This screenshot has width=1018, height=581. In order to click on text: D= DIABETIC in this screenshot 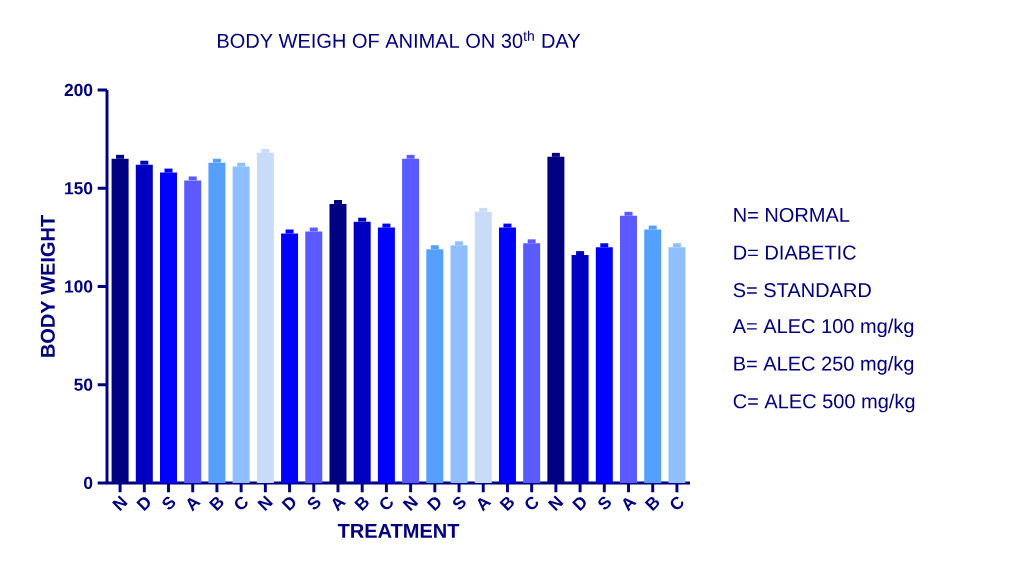, I will do `click(795, 252)`.